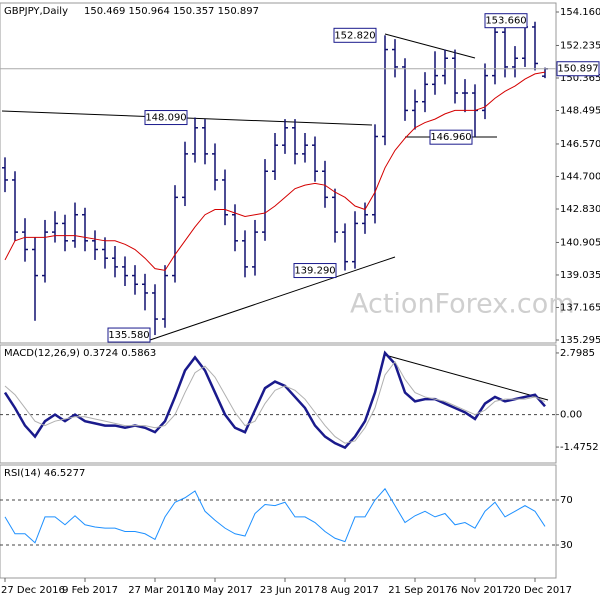  What do you see at coordinates (159, 590) in the screenshot?
I see `x-tick-label: 27 Mar 2017` at bounding box center [159, 590].